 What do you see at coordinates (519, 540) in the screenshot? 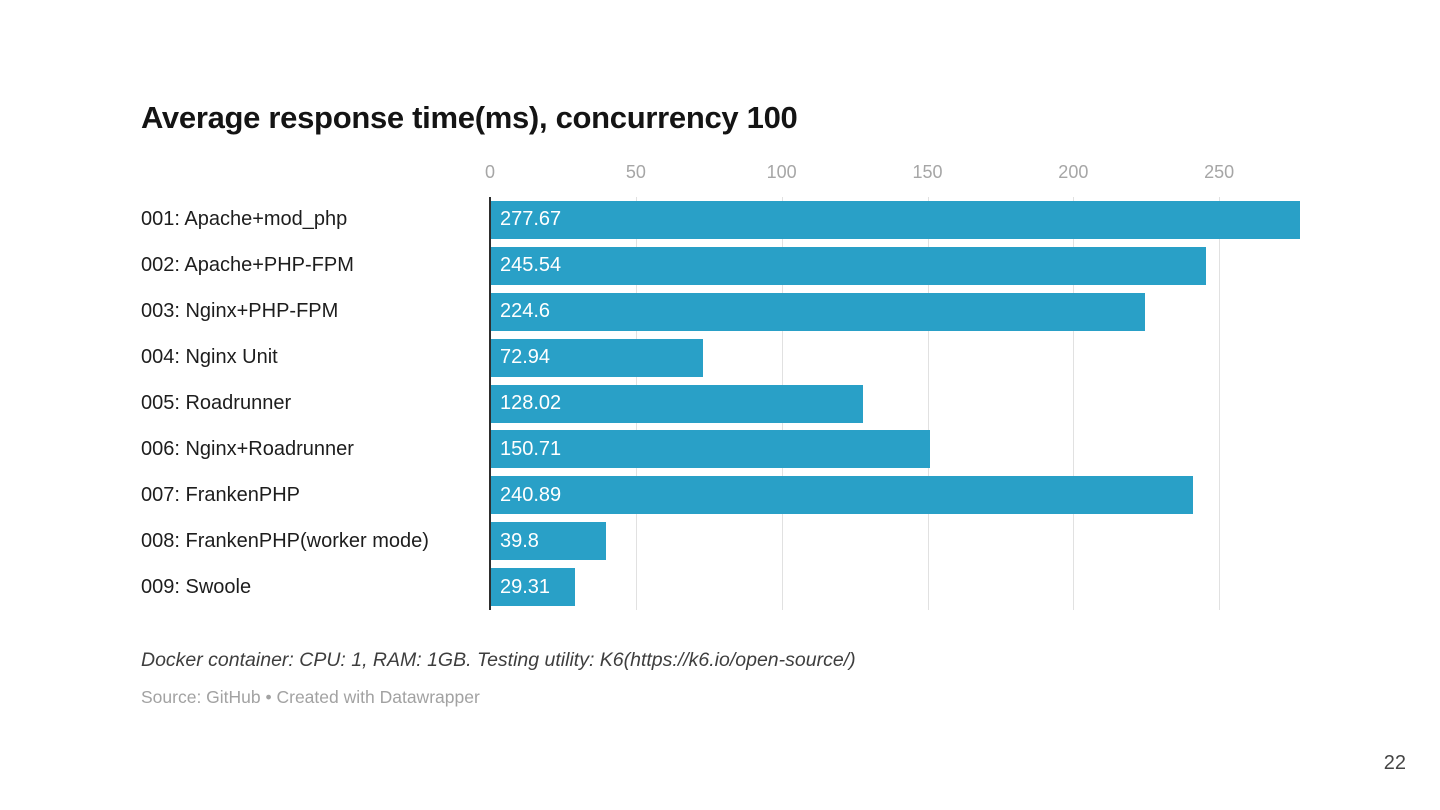
I see `bar-value-label-8: 39.8` at bounding box center [519, 540].